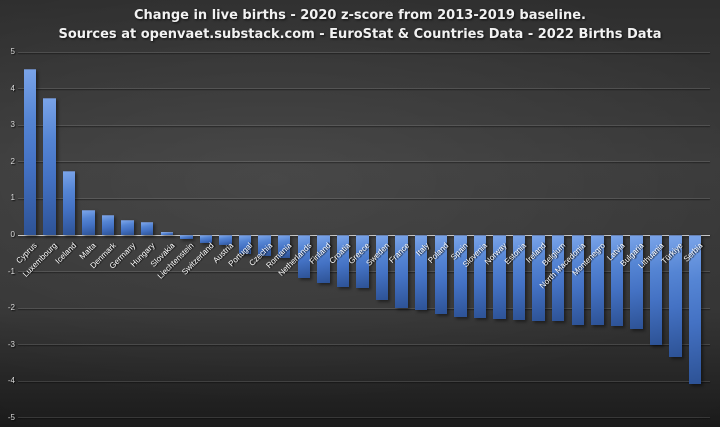 The image size is (720, 427). Describe the element at coordinates (12, 125) in the screenshot. I see `y-tick-label-3: 3` at that location.